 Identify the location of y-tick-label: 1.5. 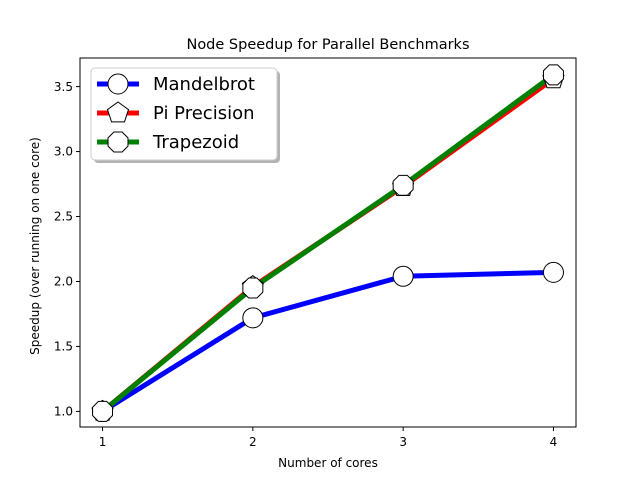
(63, 347).